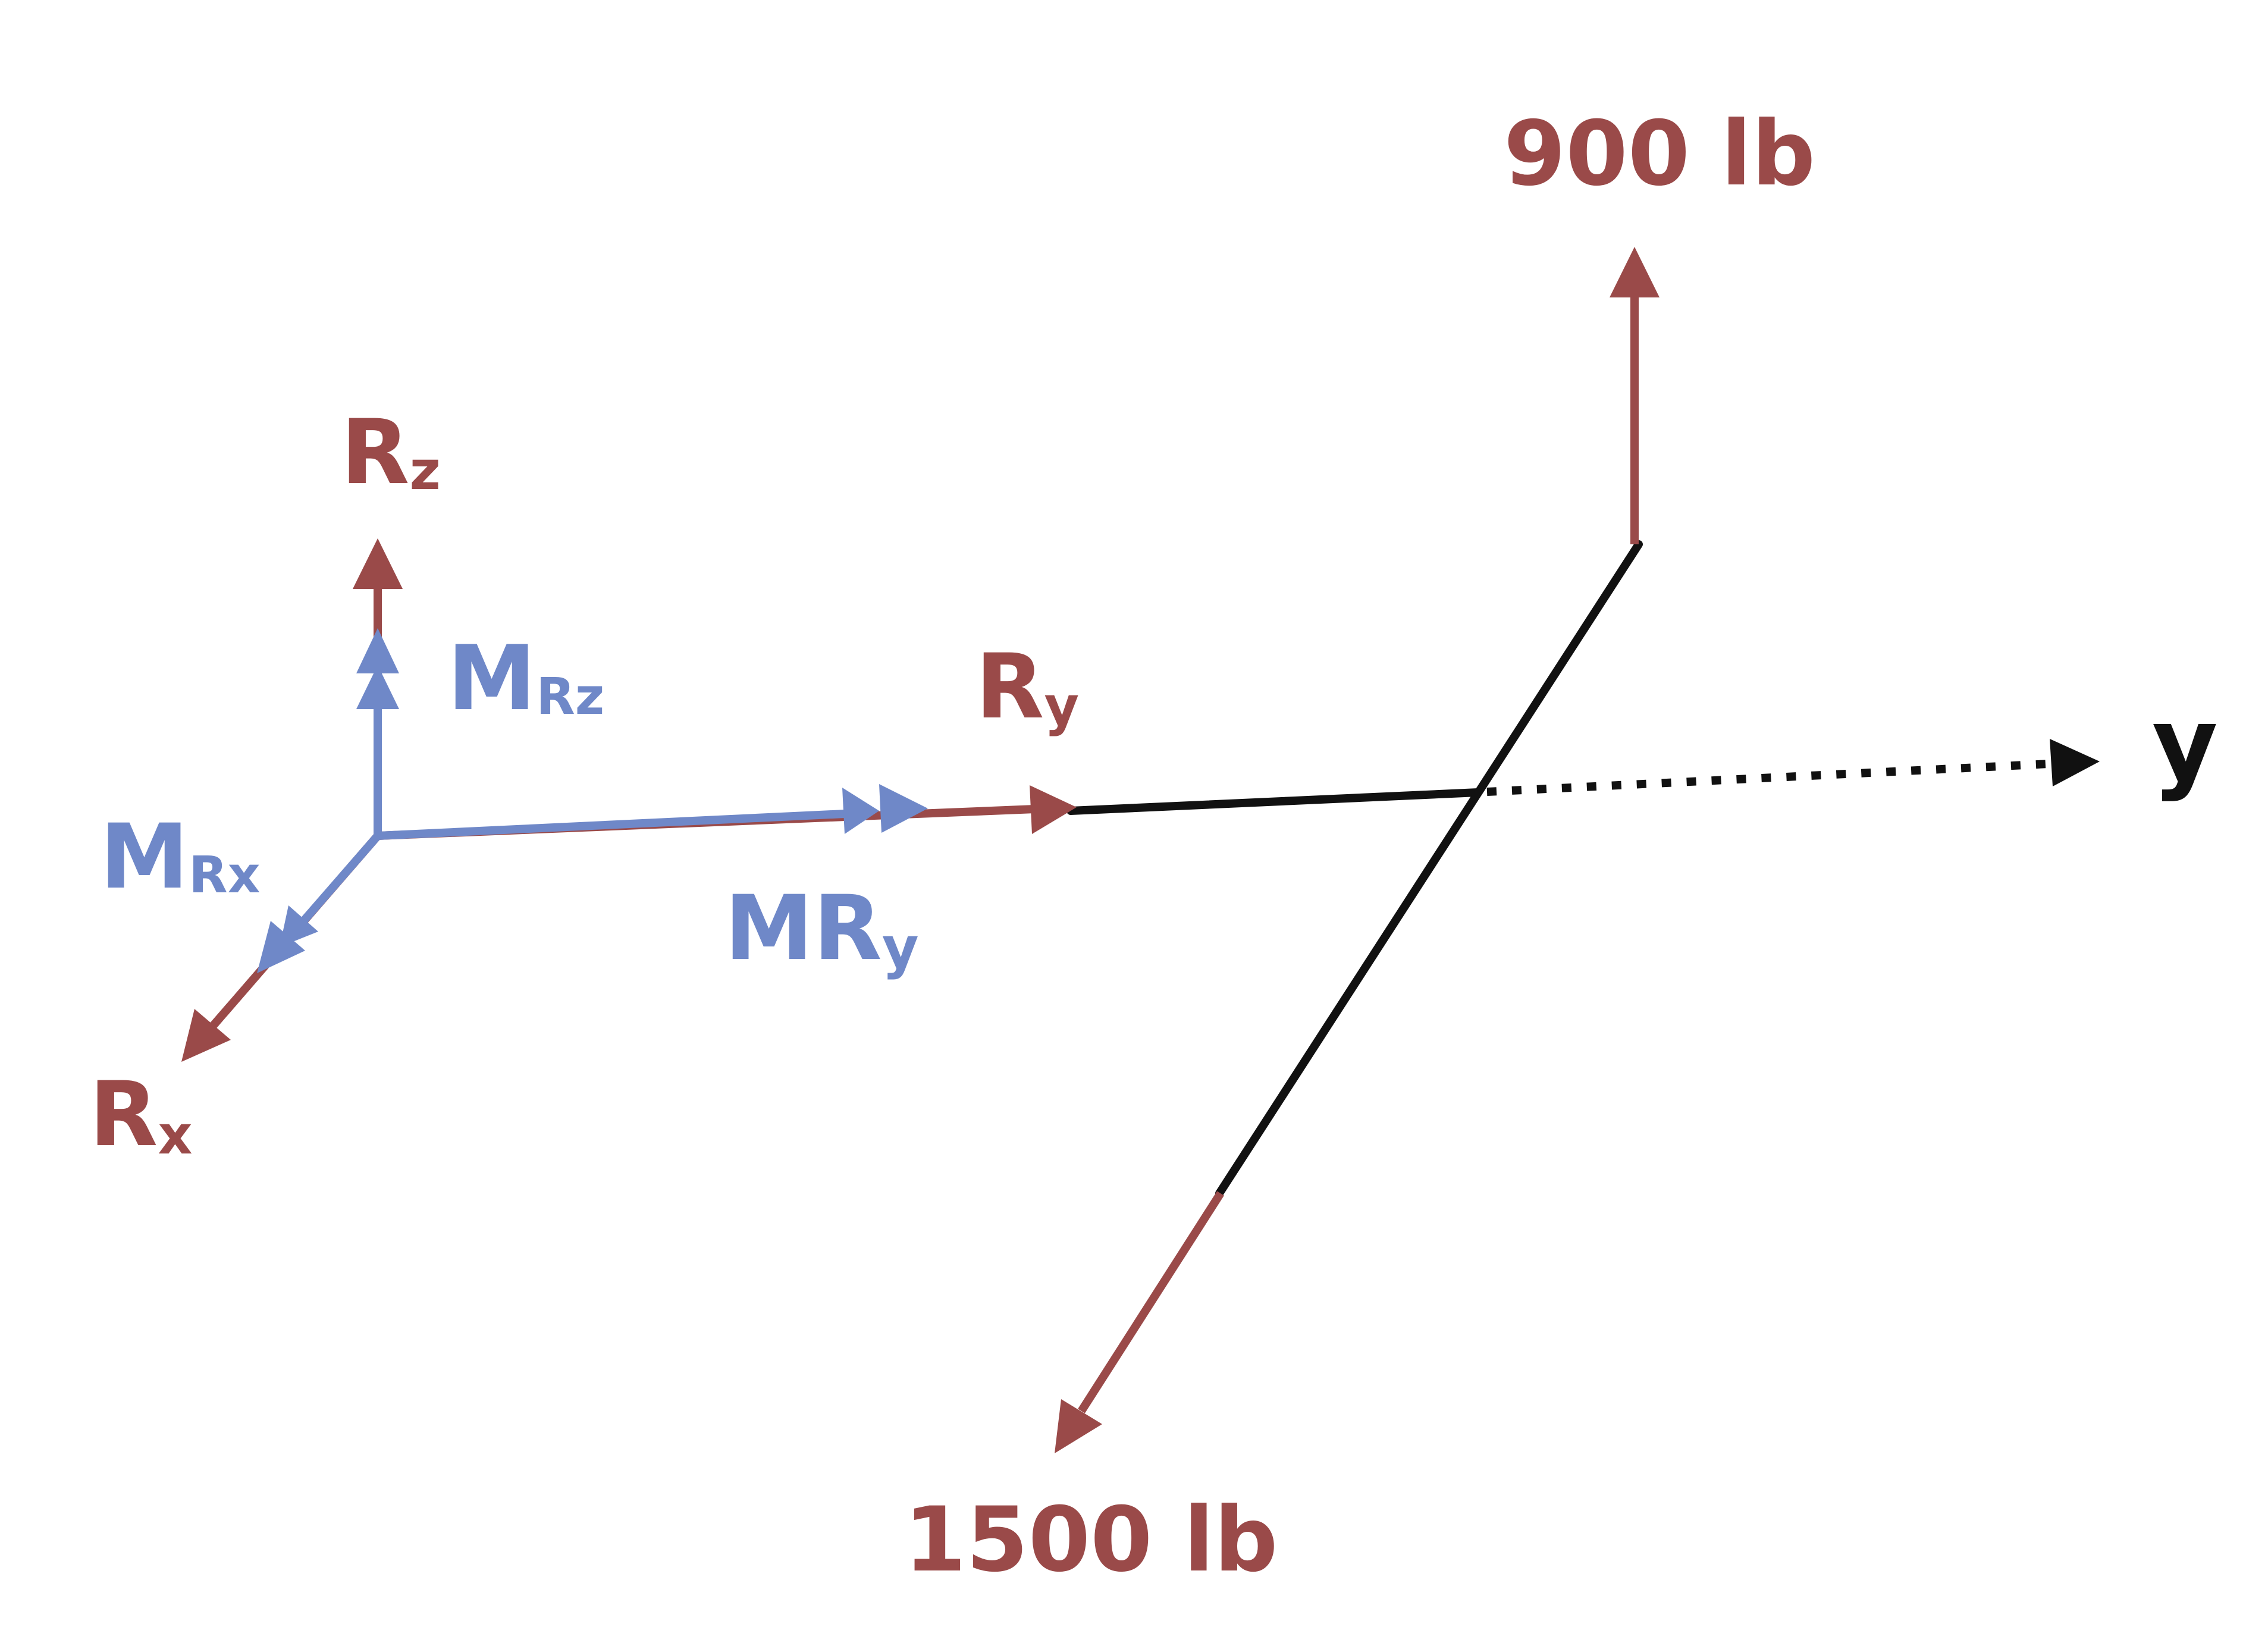  What do you see at coordinates (1429, 868) in the screenshot?
I see `member-crank-arm` at bounding box center [1429, 868].